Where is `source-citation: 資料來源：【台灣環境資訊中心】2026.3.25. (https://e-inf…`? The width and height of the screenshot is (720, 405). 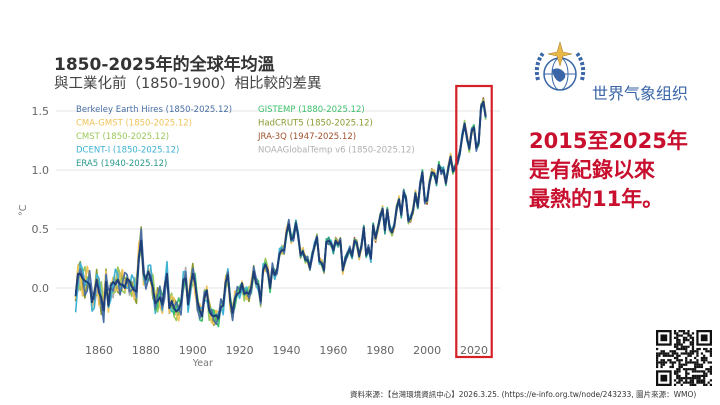
source-citation: 資料來源：【台灣環境資訊中心】2026.3.25. (https://e-inf… is located at coordinates (523, 394).